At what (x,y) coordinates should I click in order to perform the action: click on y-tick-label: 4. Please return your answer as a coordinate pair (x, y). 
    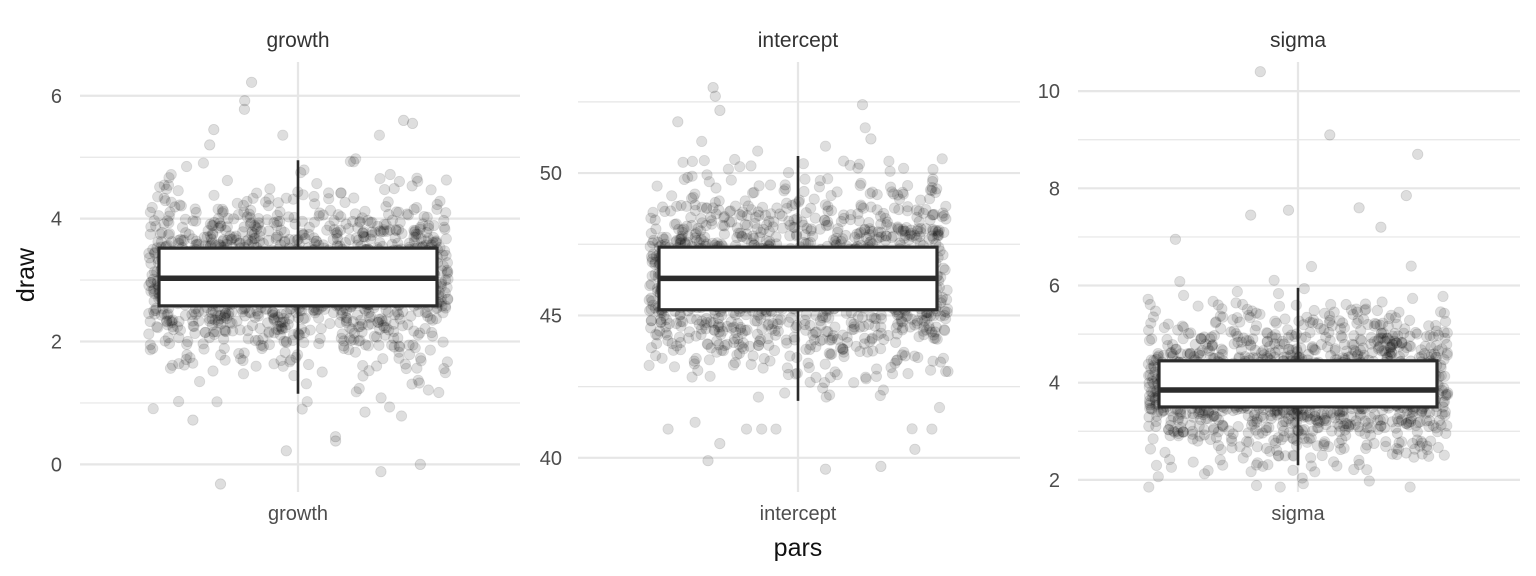
    Looking at the image, I should click on (1054, 384).